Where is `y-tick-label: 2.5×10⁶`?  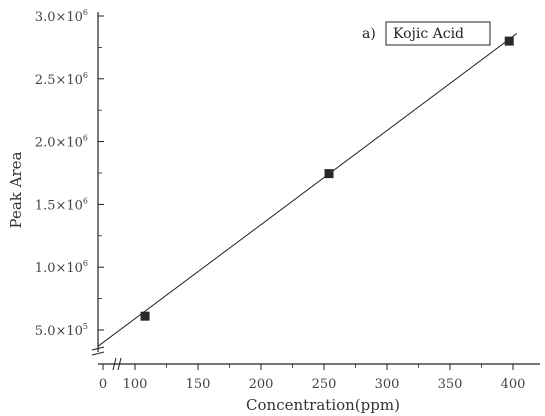
y-tick-label: 2.5×10⁶ is located at coordinates (61, 79).